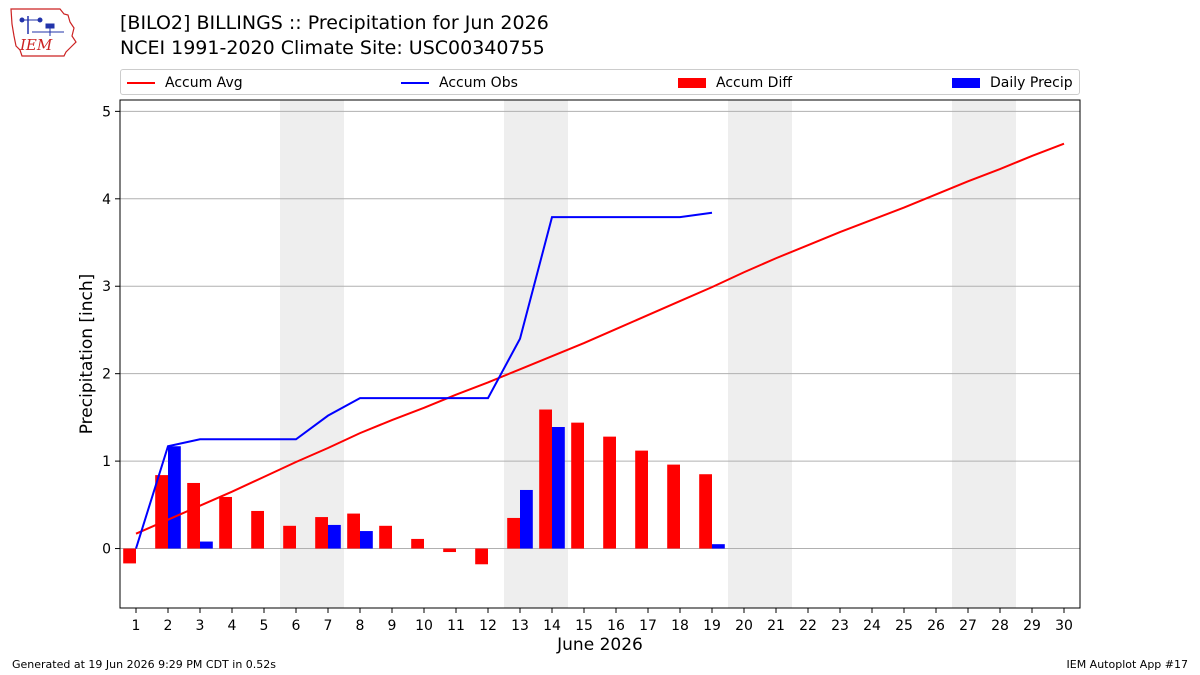 The height and width of the screenshot is (675, 1200). What do you see at coordinates (296, 626) in the screenshot?
I see `x-tick-label: 6` at bounding box center [296, 626].